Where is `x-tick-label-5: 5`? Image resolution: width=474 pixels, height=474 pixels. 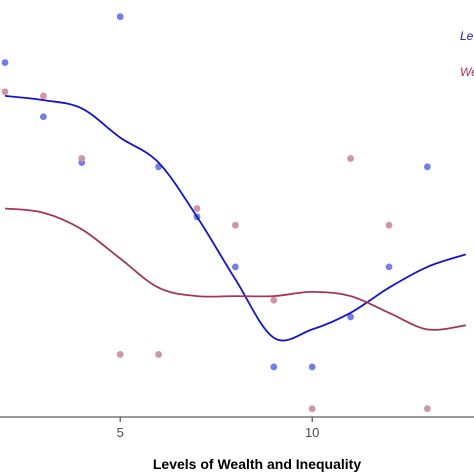
x-tick-label-5: 5 is located at coordinates (120, 432).